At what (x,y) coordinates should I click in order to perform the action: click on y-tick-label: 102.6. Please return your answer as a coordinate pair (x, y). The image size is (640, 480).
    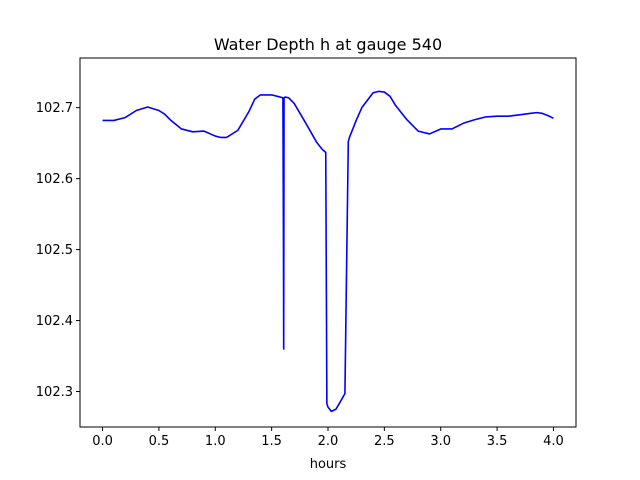
    Looking at the image, I should click on (54, 179).